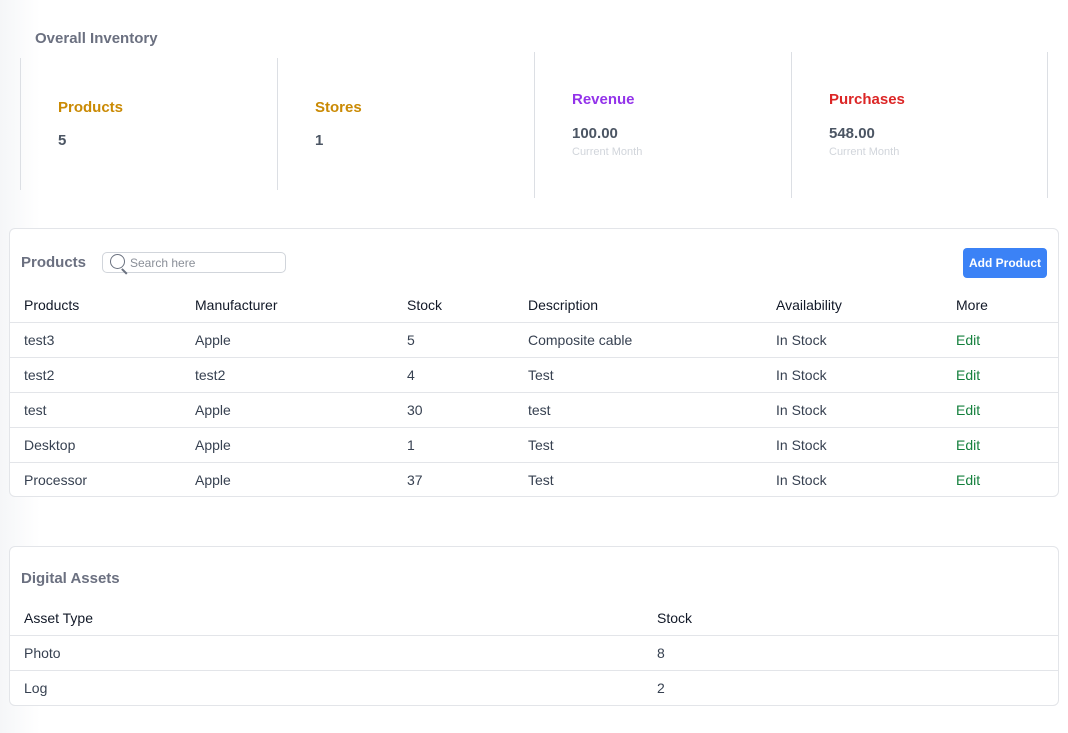  What do you see at coordinates (638, 410) in the screenshot?
I see `cell-description: test` at bounding box center [638, 410].